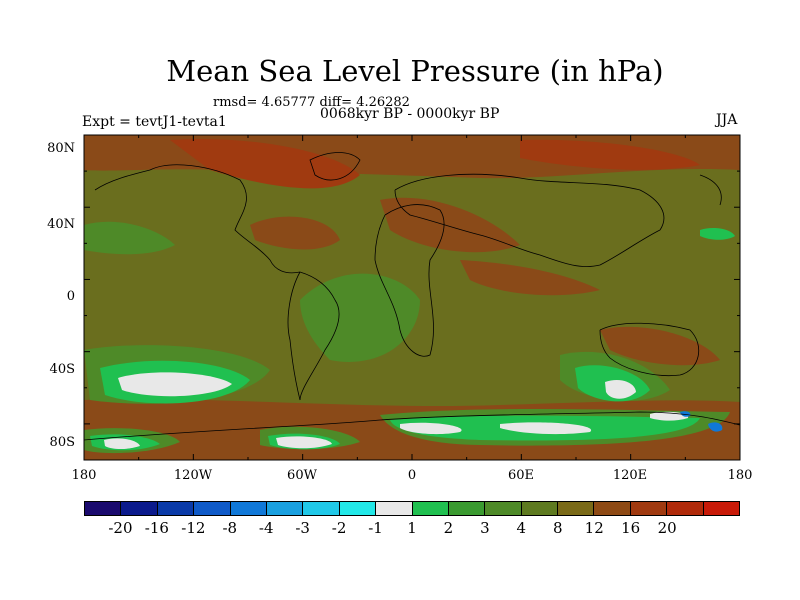 This screenshot has width=800, height=600. Describe the element at coordinates (631, 528) in the screenshot. I see `colorbar-label: 16` at that location.